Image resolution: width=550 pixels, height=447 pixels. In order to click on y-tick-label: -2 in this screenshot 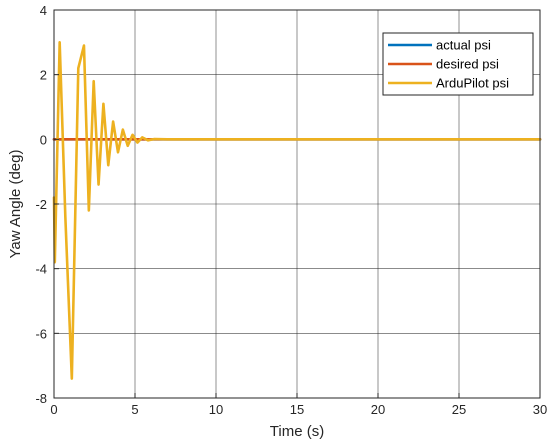, I will do `click(41, 204)`.